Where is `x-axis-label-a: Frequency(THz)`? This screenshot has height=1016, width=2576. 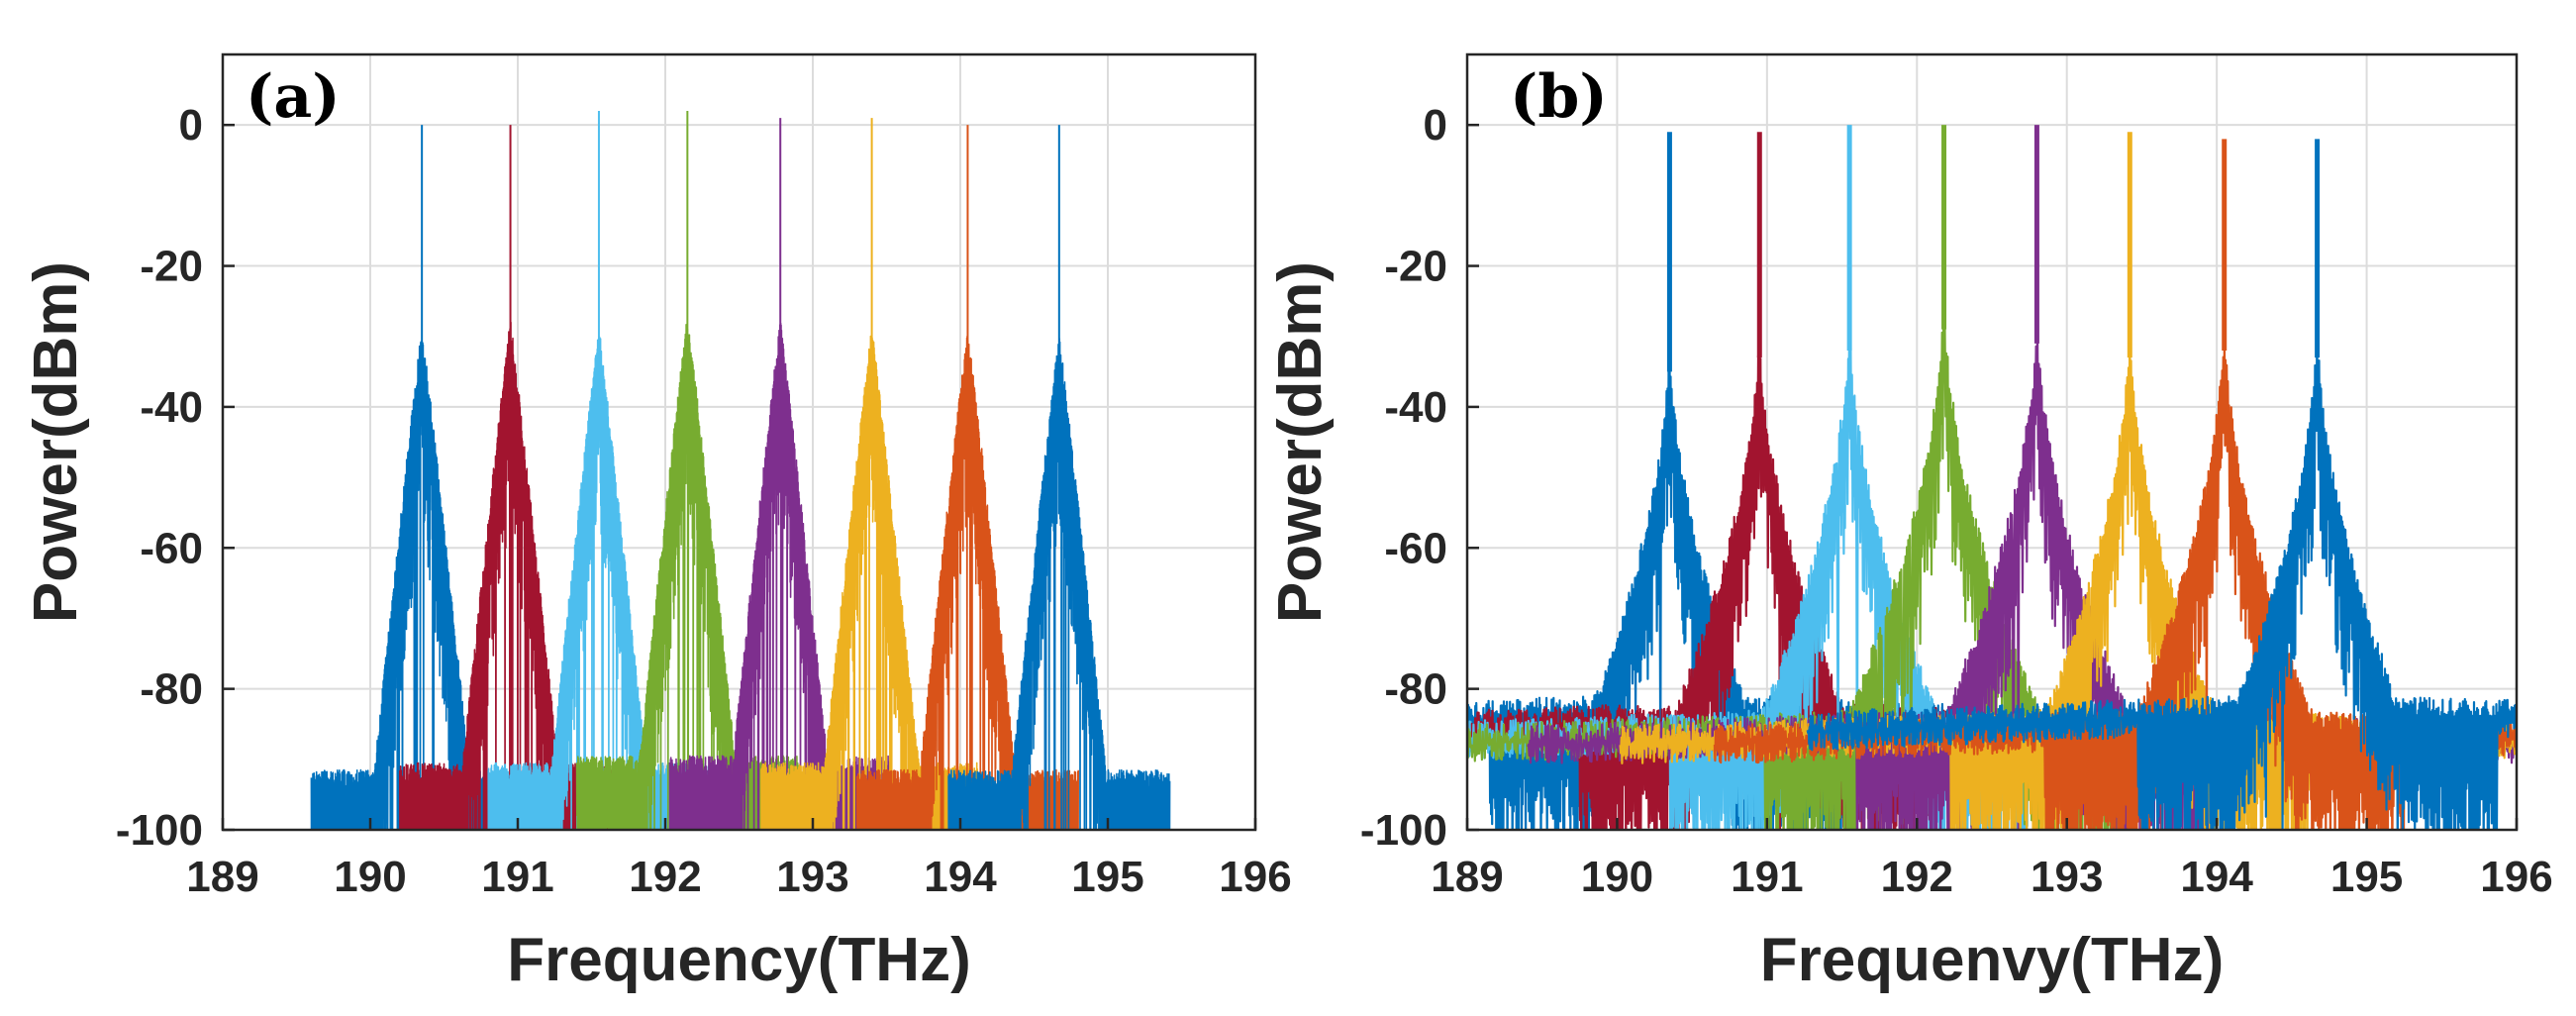
x-axis-label-a: Frequency(THz) is located at coordinates (739, 960).